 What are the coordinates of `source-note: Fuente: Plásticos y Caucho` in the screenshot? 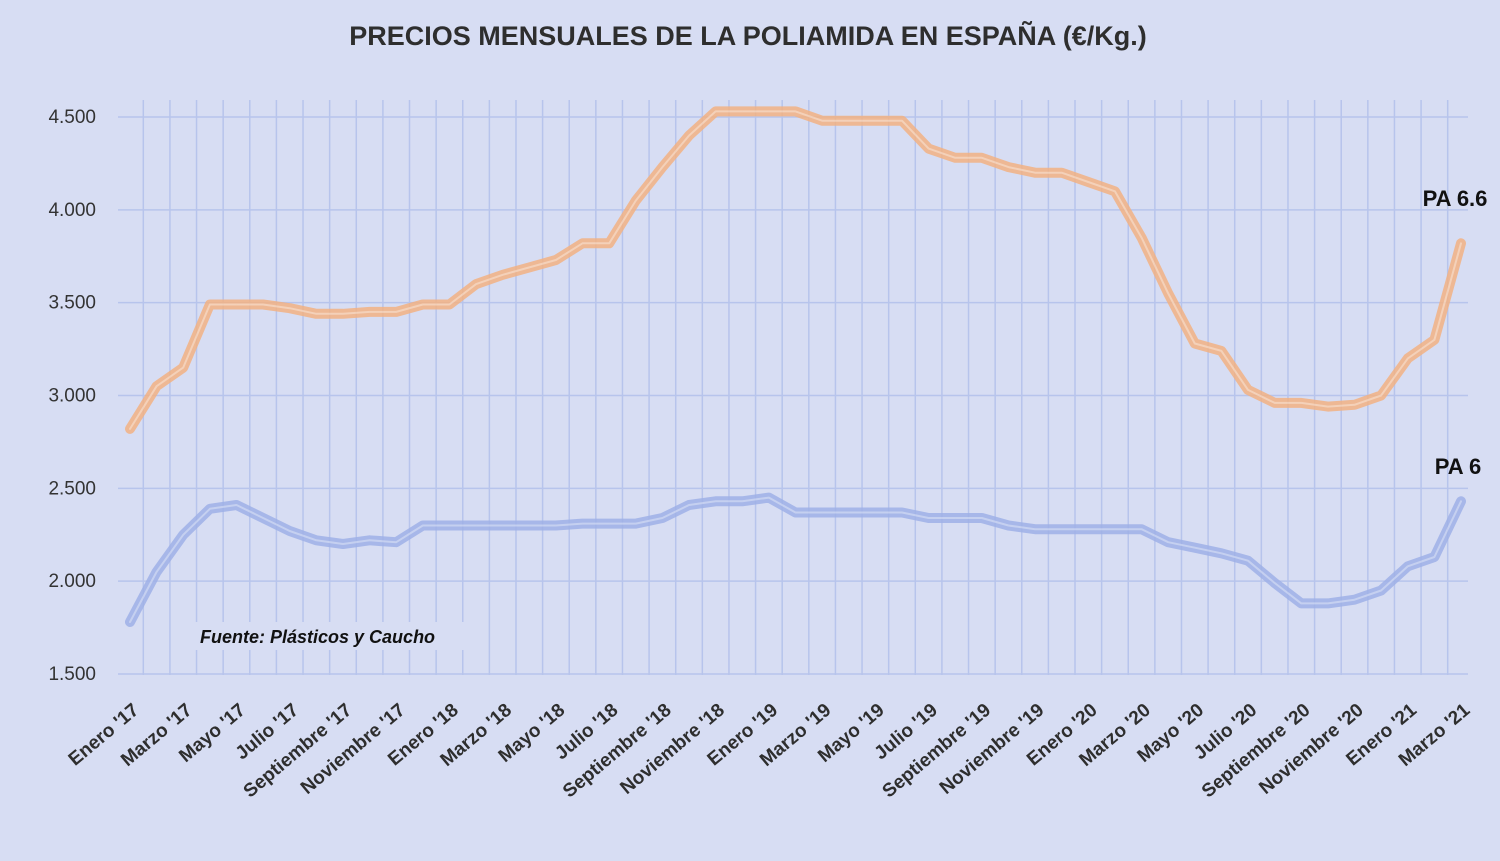 It's located at (317, 637).